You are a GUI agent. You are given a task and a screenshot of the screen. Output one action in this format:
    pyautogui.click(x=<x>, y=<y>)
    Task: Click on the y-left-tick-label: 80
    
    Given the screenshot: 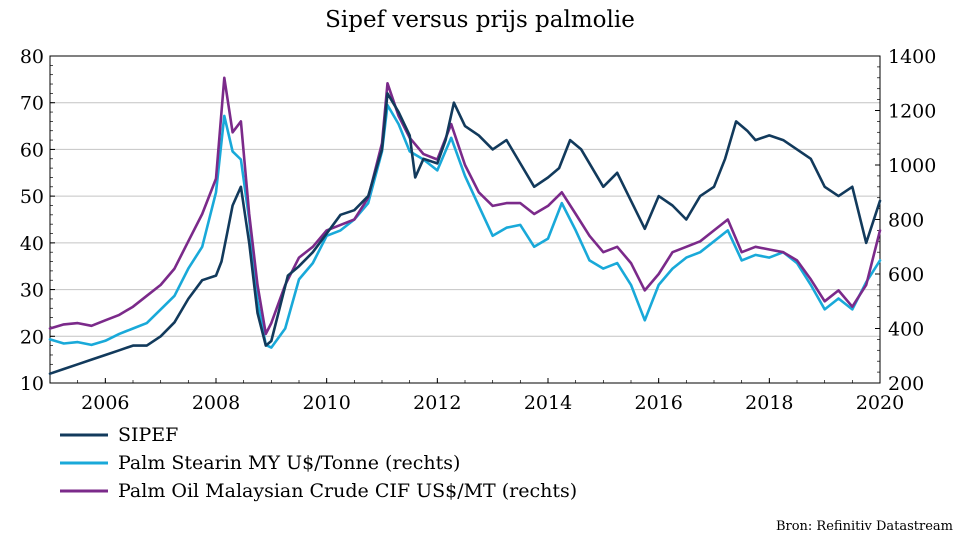 What is the action you would take?
    pyautogui.click(x=32, y=57)
    